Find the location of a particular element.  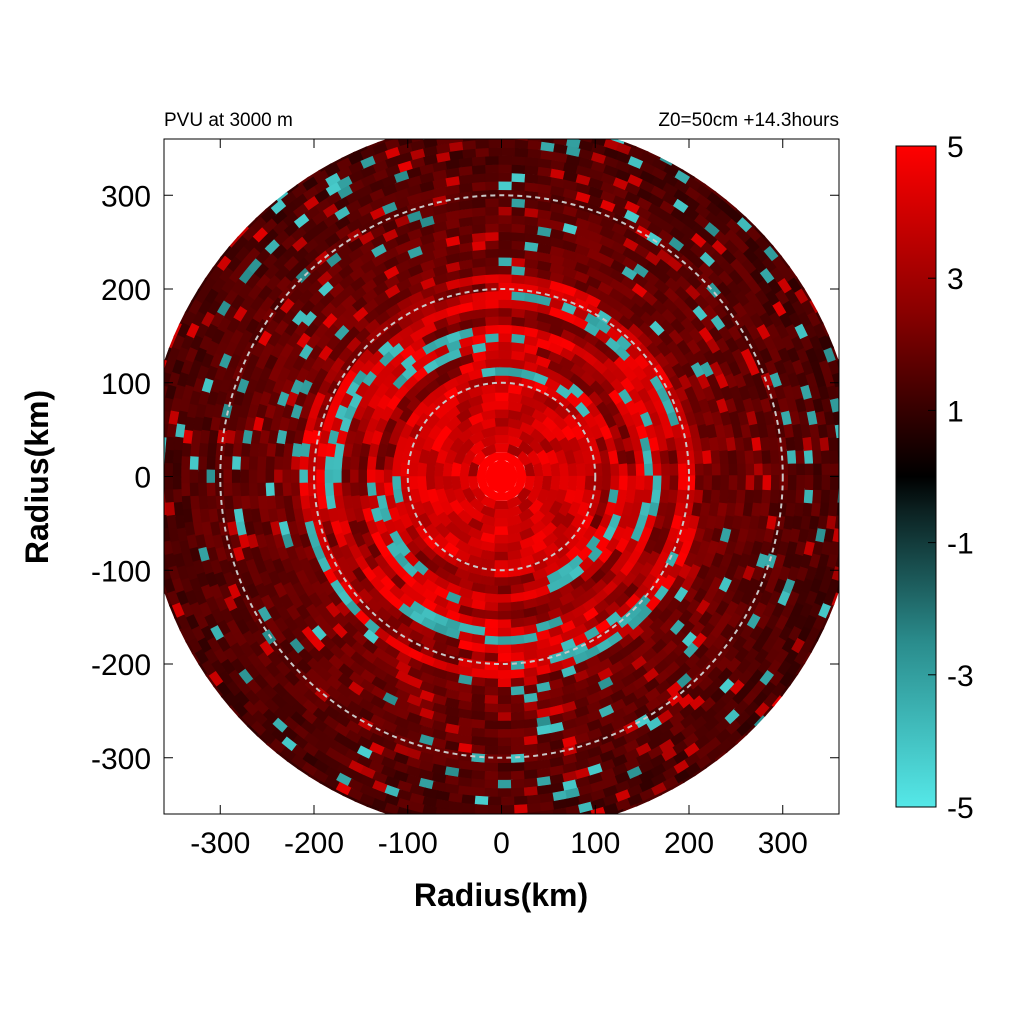

colorbar-tick-label: 3 is located at coordinates (955, 279).